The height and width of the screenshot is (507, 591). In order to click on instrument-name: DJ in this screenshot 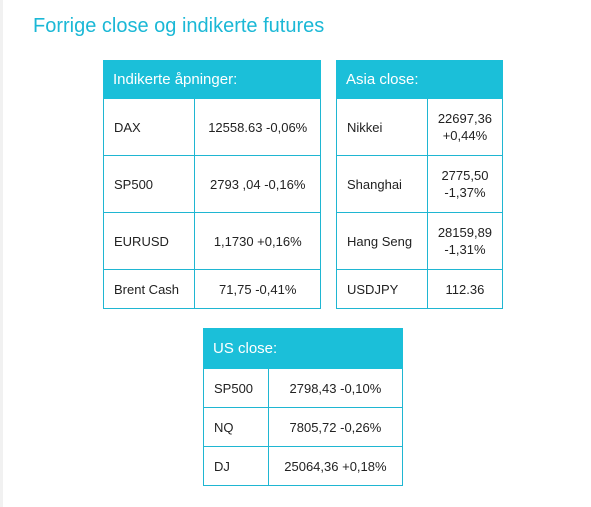, I will do `click(236, 466)`.